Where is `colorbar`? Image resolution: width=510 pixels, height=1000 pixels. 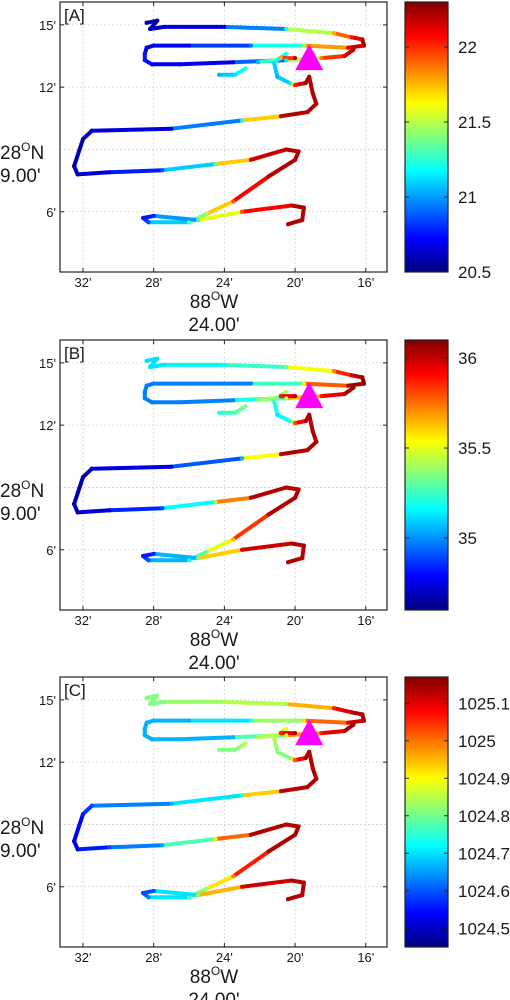
colorbar is located at coordinates (426, 475).